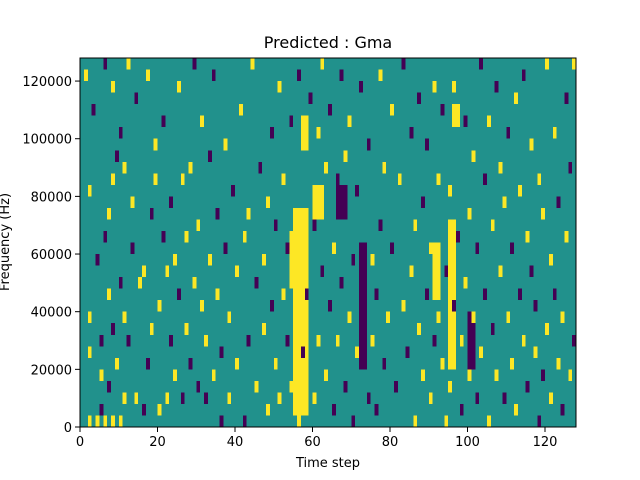 Image resolution: width=640 pixels, height=480 pixels. I want to click on x-tick-label: 60, so click(312, 442).